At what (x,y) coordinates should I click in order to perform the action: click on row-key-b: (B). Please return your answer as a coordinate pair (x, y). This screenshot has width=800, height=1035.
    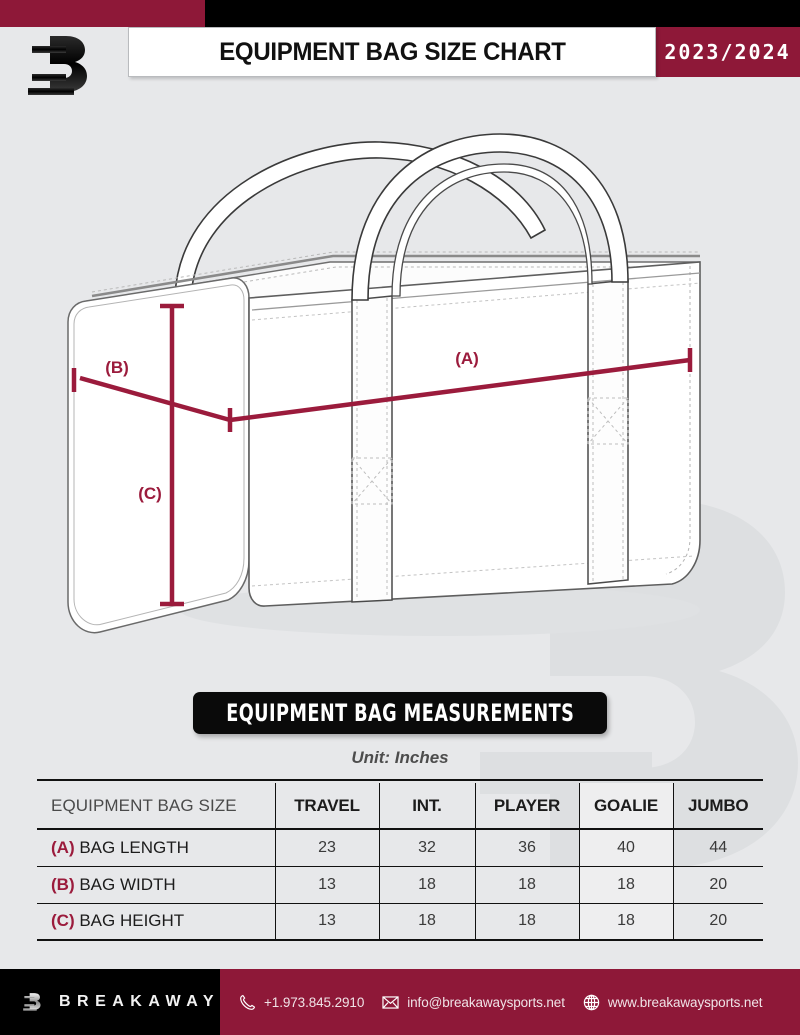
    Looking at the image, I should click on (63, 884).